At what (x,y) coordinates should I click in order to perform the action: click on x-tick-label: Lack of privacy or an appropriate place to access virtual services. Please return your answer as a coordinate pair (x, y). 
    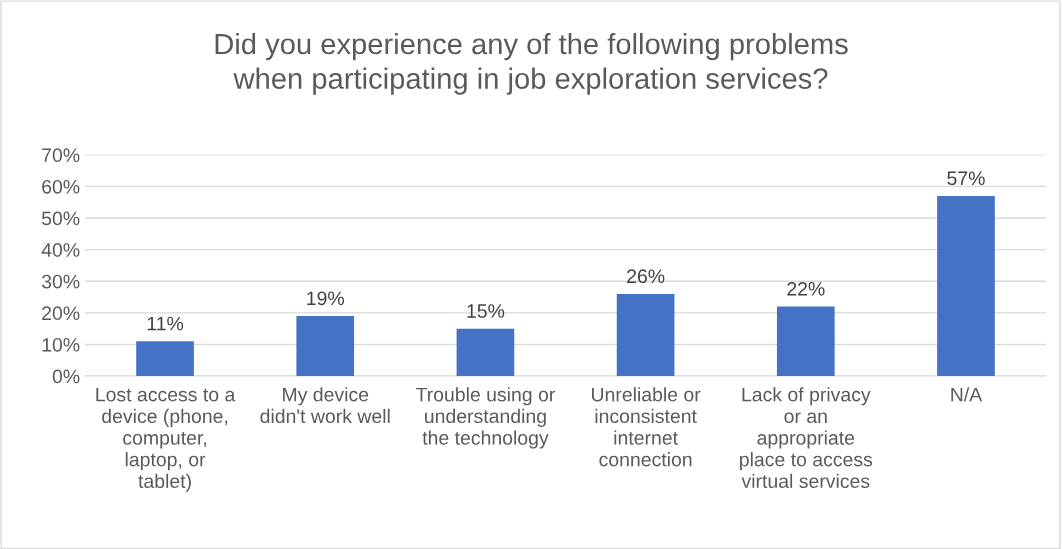
    Looking at the image, I should click on (806, 438).